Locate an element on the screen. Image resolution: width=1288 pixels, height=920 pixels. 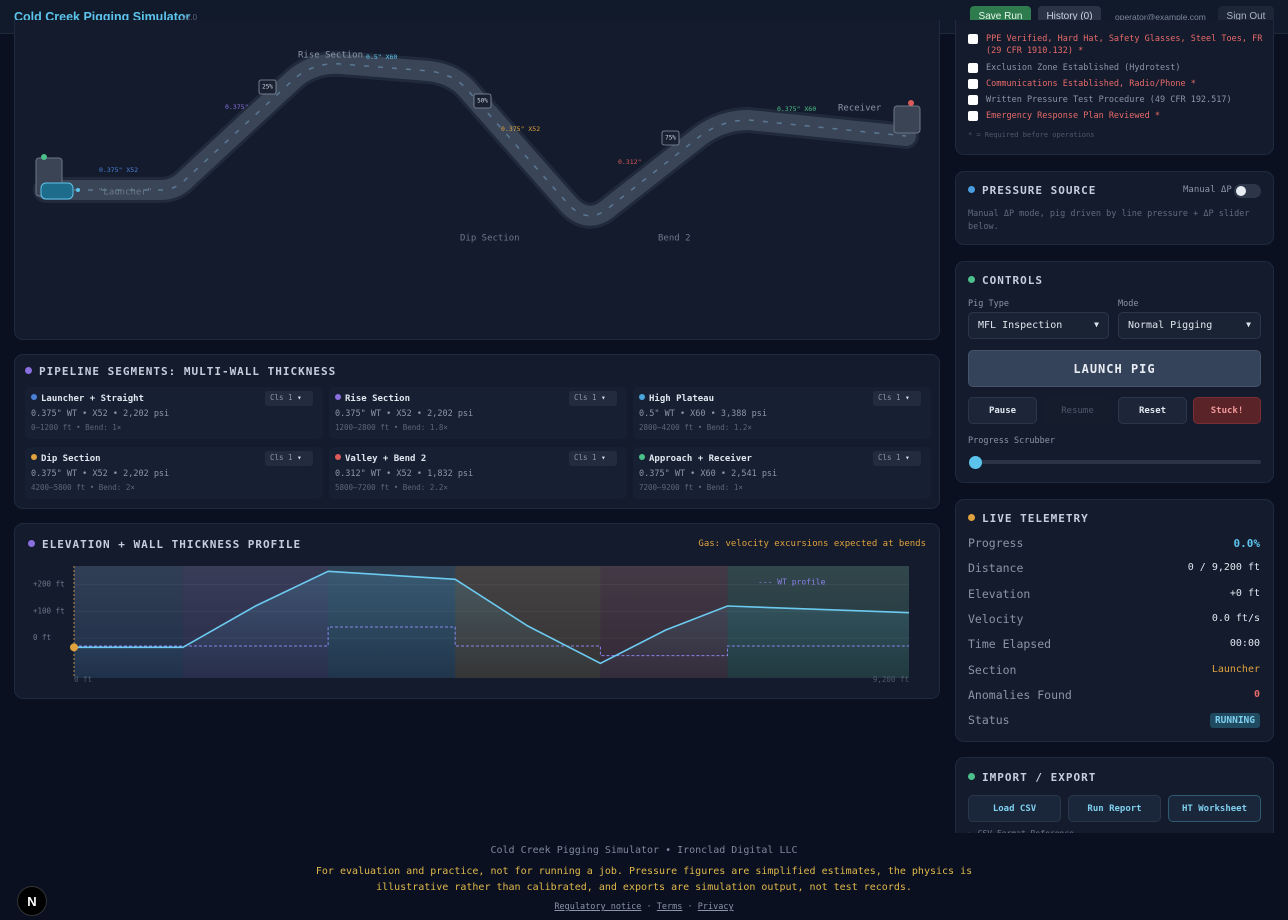
pipe-centerline is located at coordinates (476, 140).